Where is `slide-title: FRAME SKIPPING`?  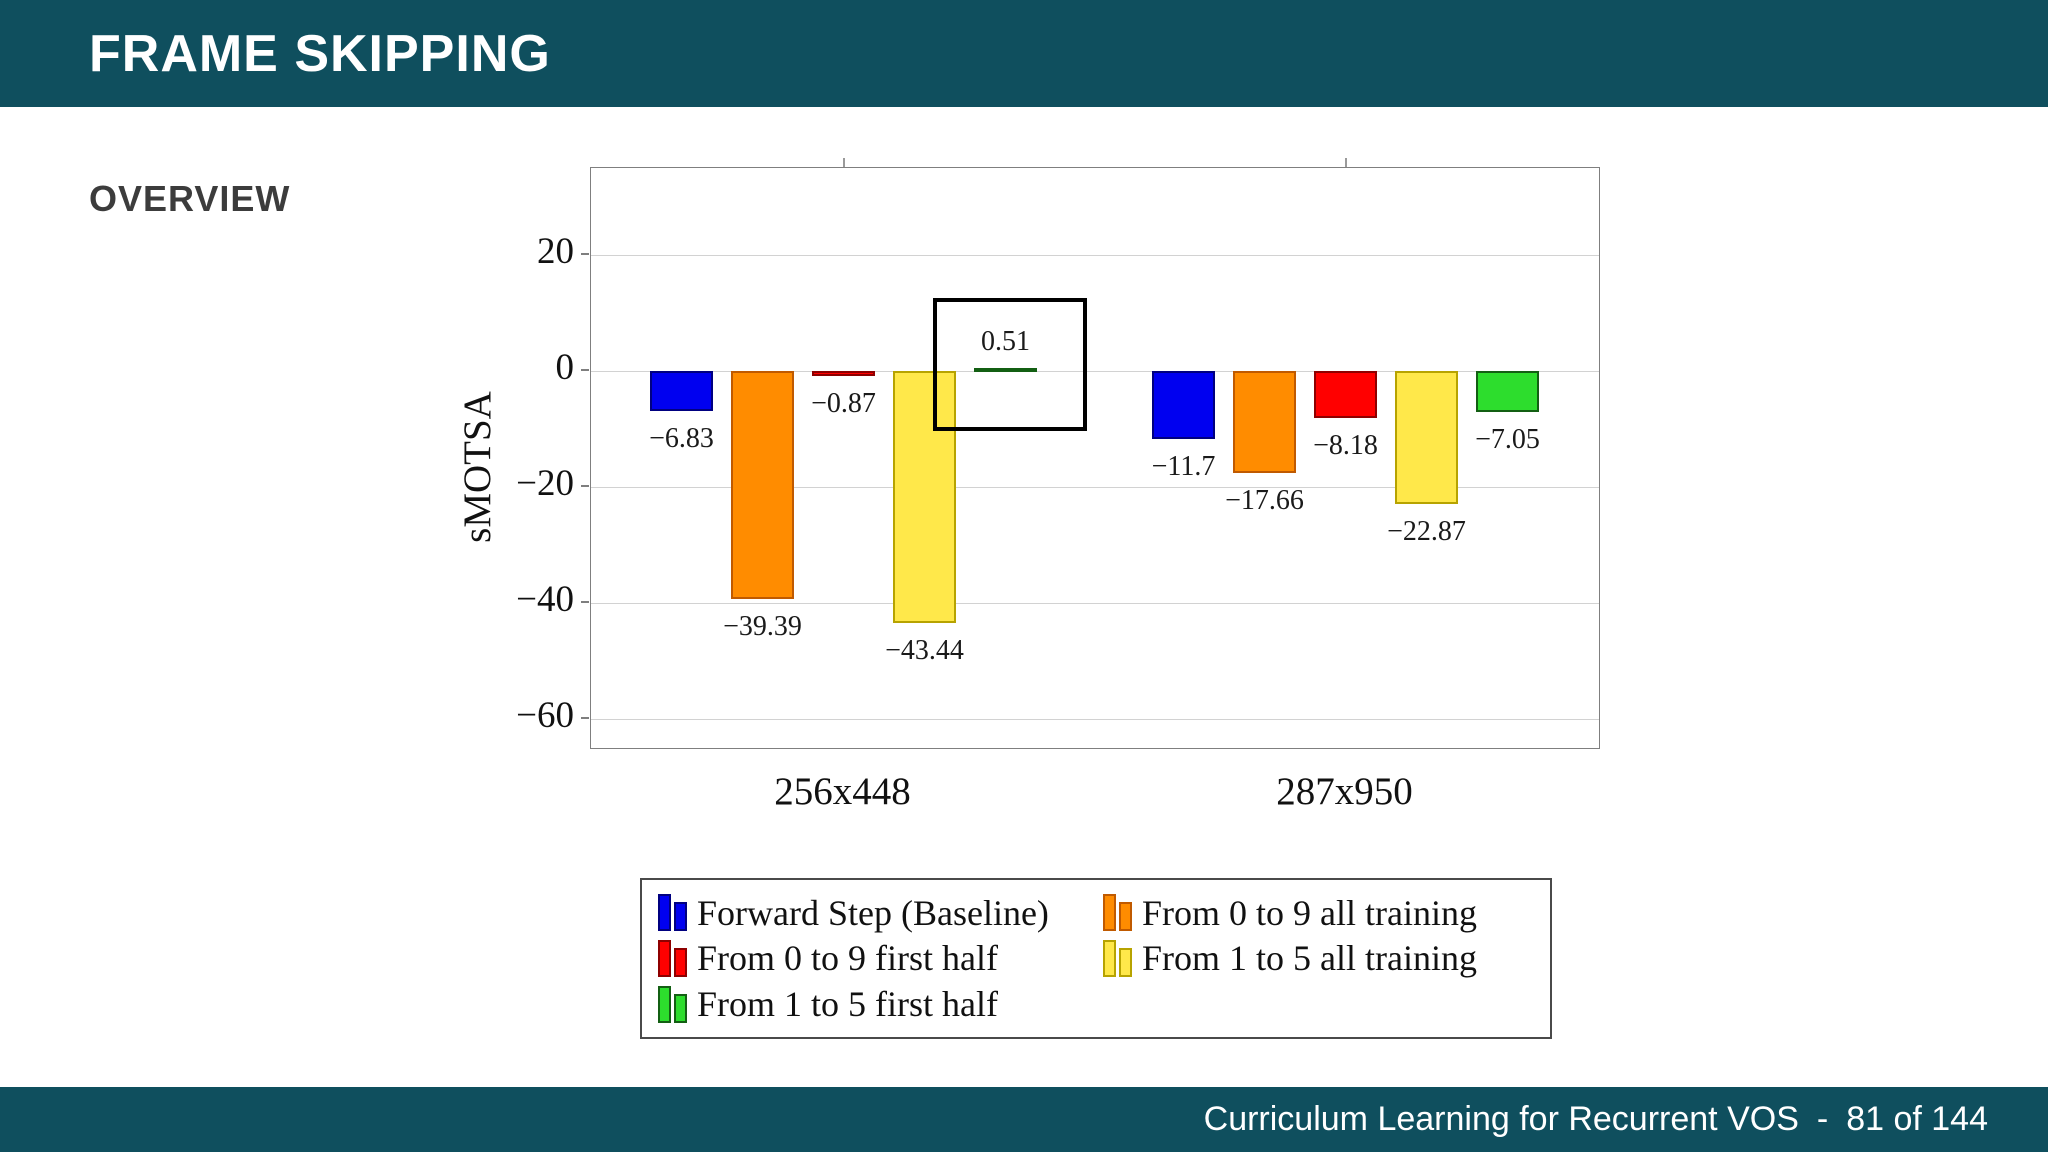 slide-title: FRAME SKIPPING is located at coordinates (320, 53).